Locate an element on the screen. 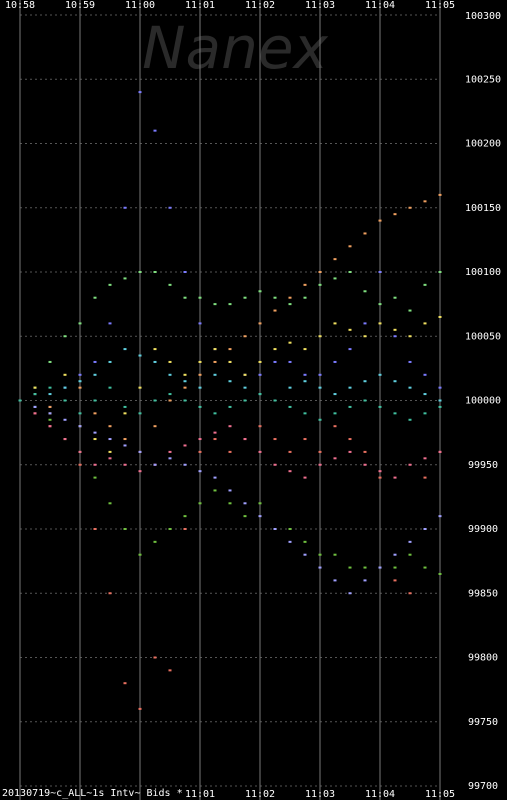 This screenshot has width=507, height=800. x-tick-label: 10:59 is located at coordinates (80, 5).